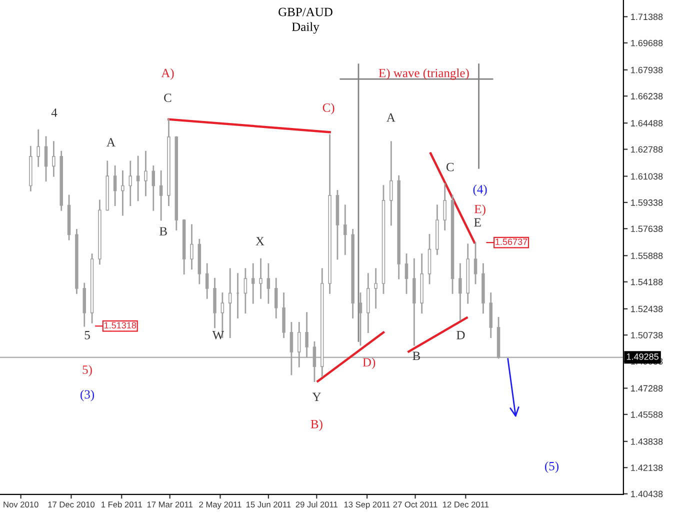 This screenshot has width=674, height=515. What do you see at coordinates (317, 504) in the screenshot?
I see `x-tick-label: 29 Jul 2011` at bounding box center [317, 504].